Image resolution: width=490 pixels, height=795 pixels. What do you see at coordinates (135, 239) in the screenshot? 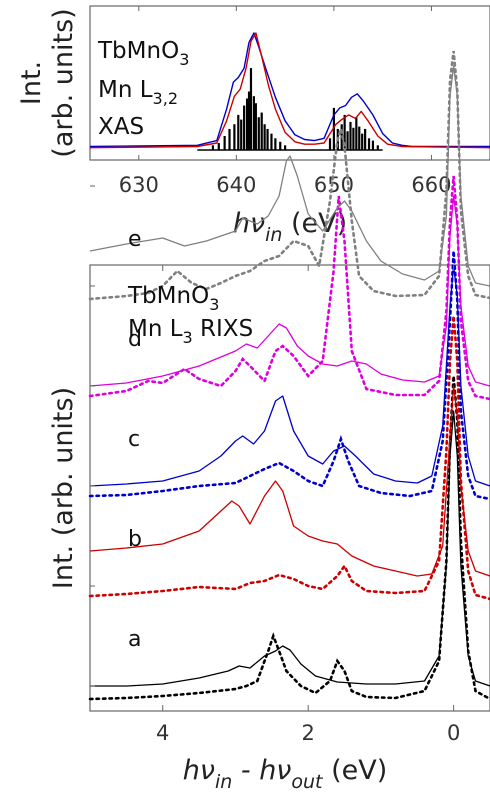
I see `rixs-curve-label-e: e` at bounding box center [135, 239].